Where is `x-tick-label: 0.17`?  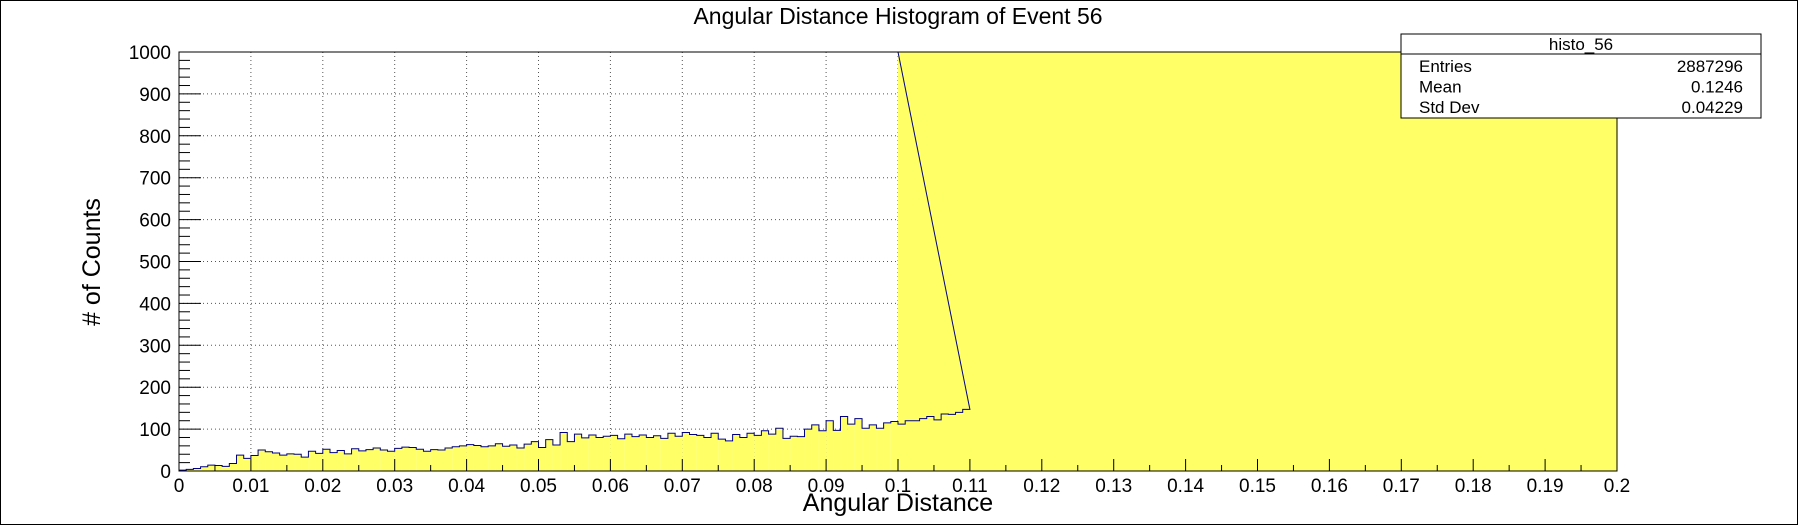
x-tick-label: 0.17 is located at coordinates (1401, 486).